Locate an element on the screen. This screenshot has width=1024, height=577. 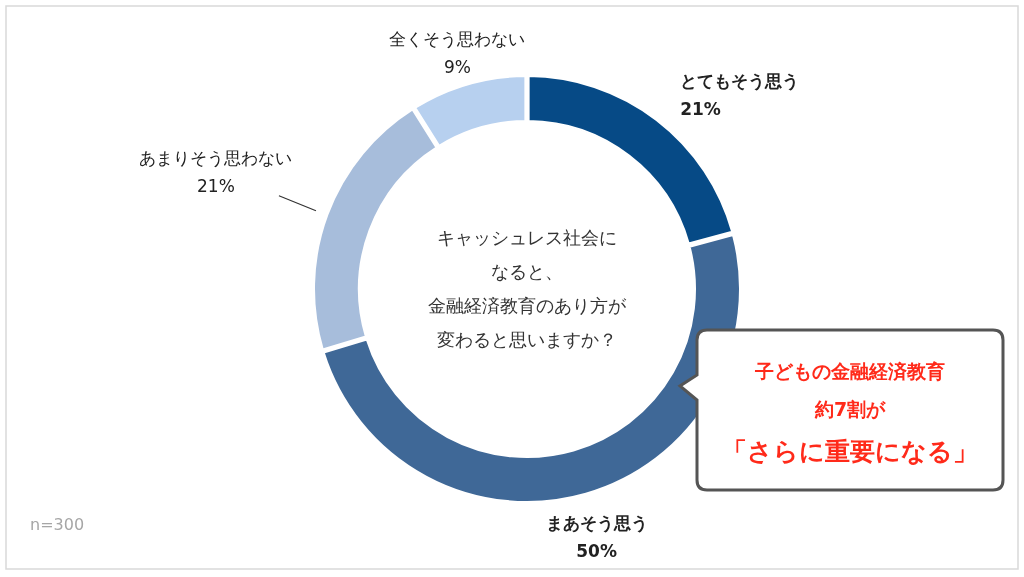
data-label: 9% is located at coordinates (457, 66).